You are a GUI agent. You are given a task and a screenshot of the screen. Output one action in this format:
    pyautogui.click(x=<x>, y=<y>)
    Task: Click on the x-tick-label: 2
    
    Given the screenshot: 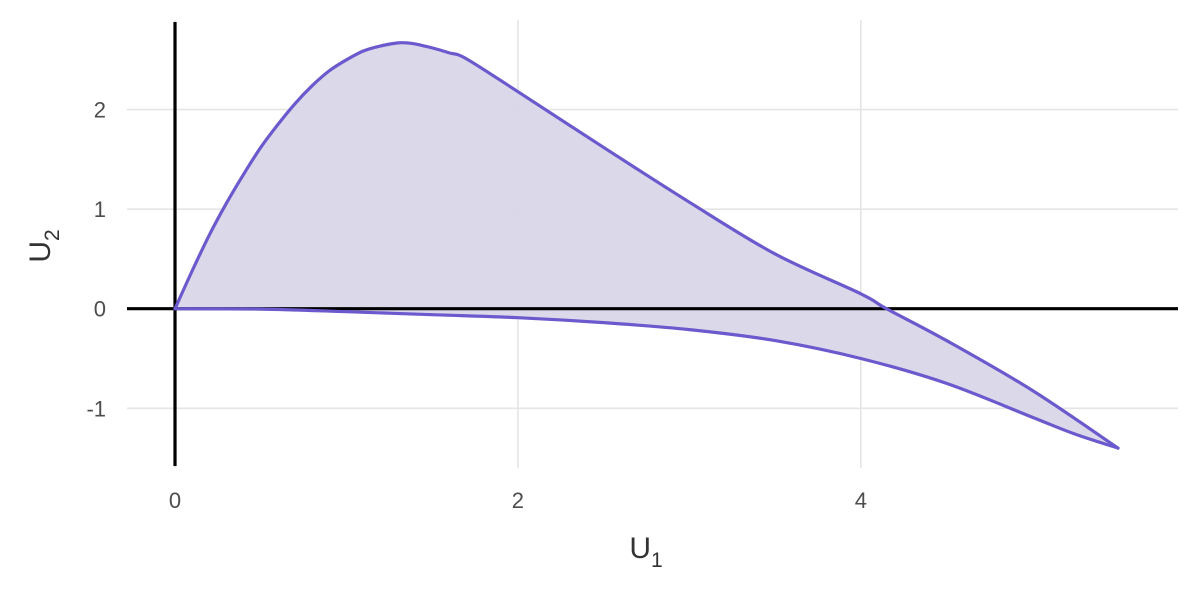 What is the action you would take?
    pyautogui.click(x=518, y=500)
    